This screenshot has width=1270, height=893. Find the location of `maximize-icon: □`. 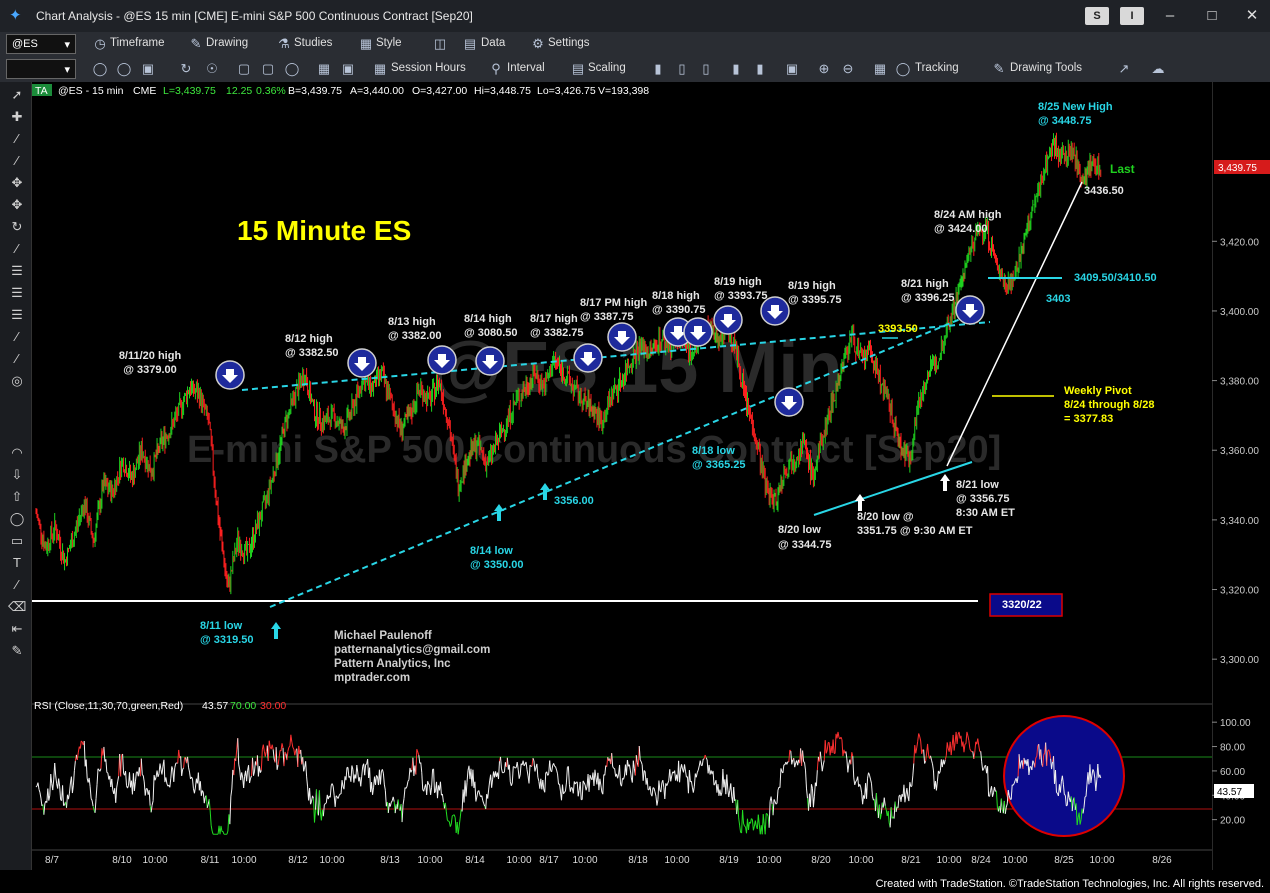

maximize-icon: □ is located at coordinates (1212, 15).